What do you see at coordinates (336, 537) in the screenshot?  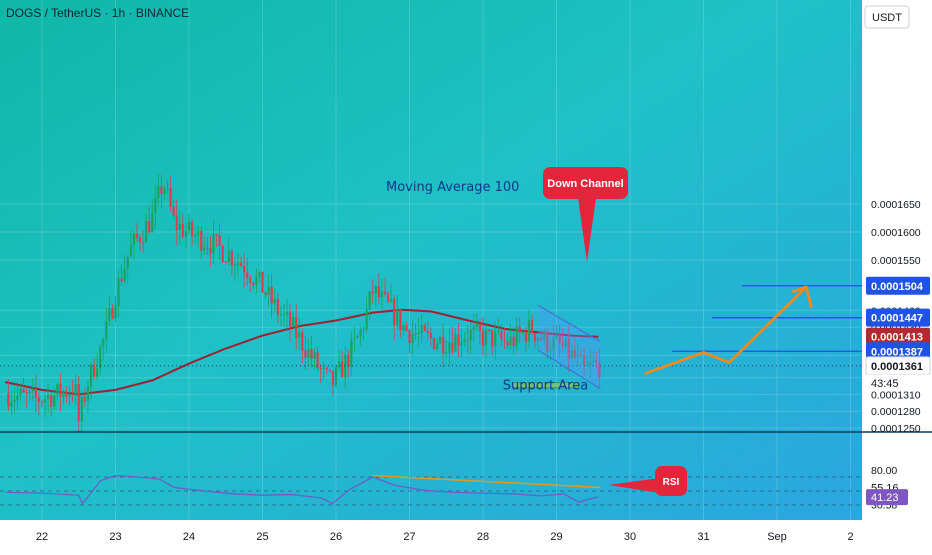 I see `time-tick-label: 26` at bounding box center [336, 537].